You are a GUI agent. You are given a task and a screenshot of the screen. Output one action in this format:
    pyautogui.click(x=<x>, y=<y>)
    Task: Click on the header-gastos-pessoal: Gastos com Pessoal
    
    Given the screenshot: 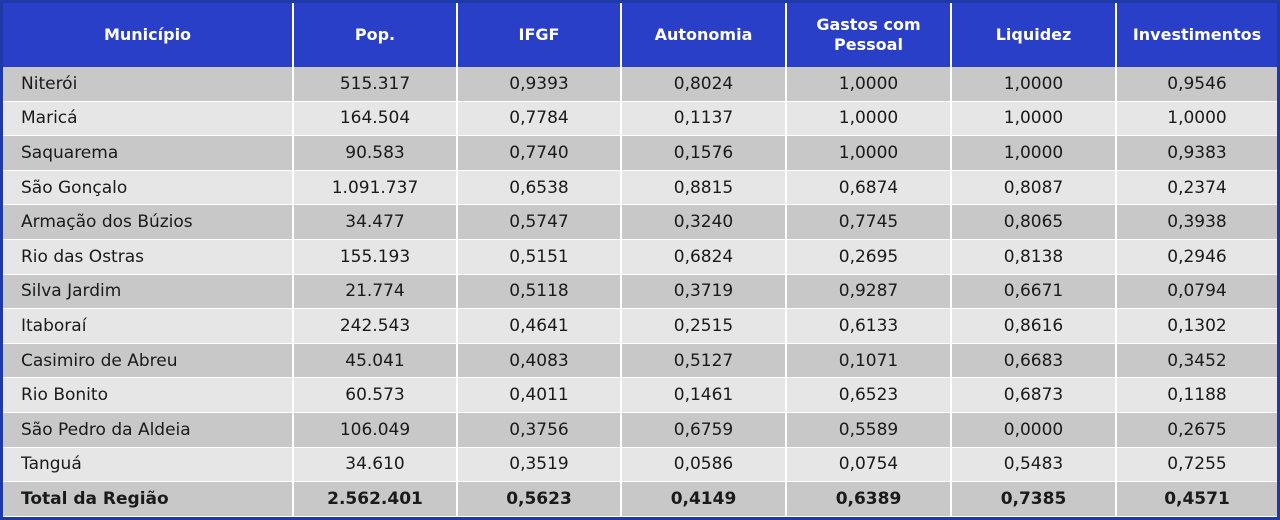 What is the action you would take?
    pyautogui.click(x=869, y=35)
    